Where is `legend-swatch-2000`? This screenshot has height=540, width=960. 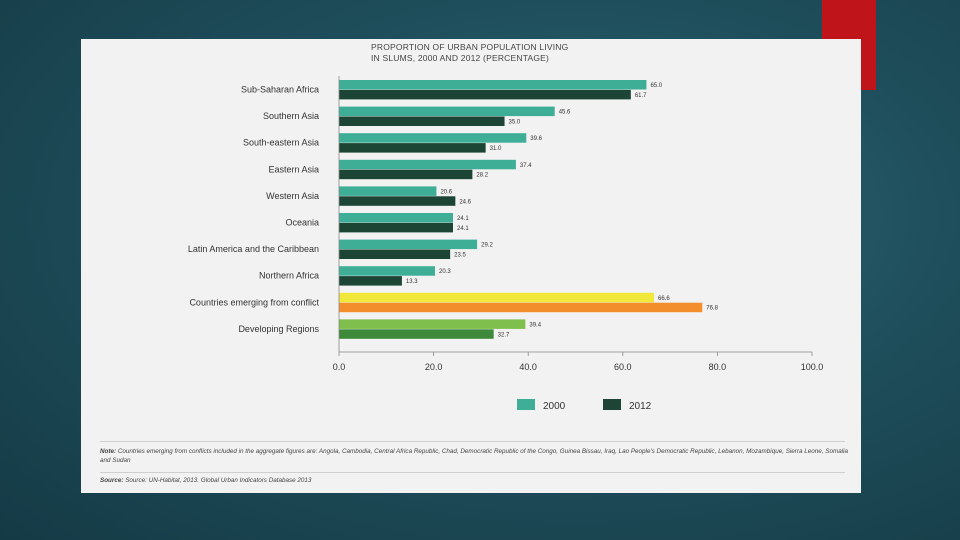
legend-swatch-2000 is located at coordinates (526, 404).